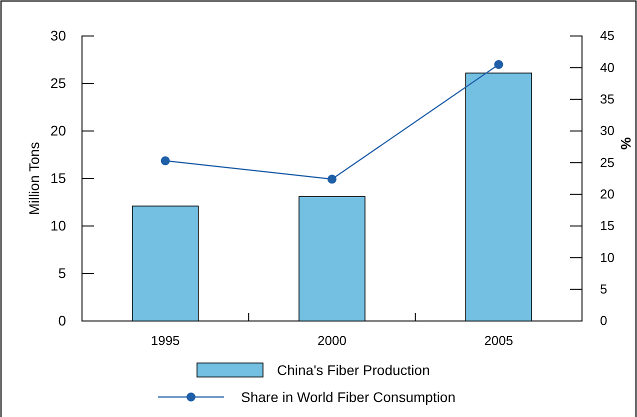 This screenshot has height=417, width=637. What do you see at coordinates (34, 178) in the screenshot?
I see `y-axis-title: Million Tons` at bounding box center [34, 178].